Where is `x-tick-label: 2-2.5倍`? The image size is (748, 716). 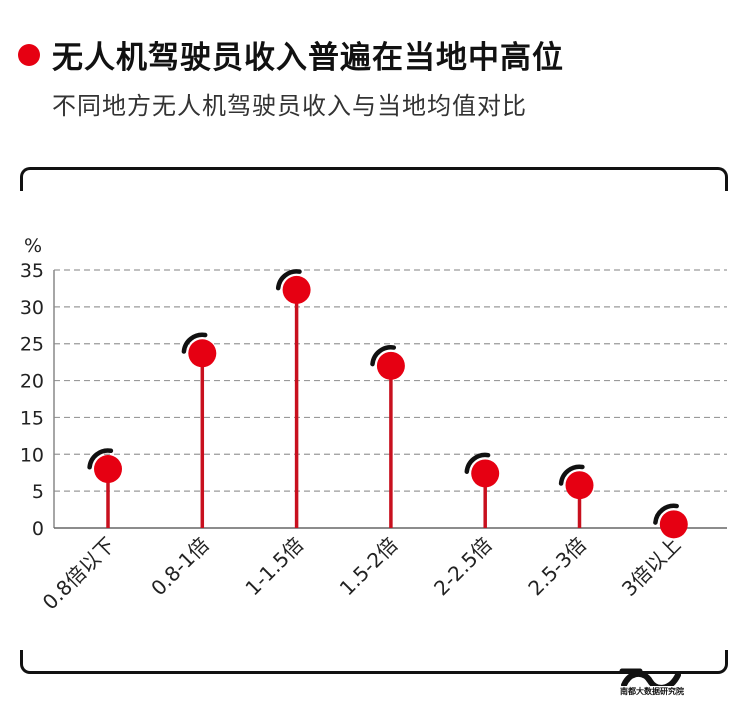 x-tick-label: 2-2.5倍 is located at coordinates (463, 567).